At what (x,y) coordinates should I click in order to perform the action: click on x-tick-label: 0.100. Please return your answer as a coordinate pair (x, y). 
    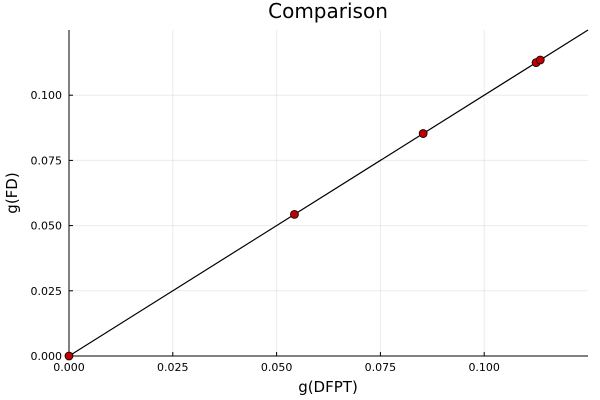
    Looking at the image, I should click on (484, 367).